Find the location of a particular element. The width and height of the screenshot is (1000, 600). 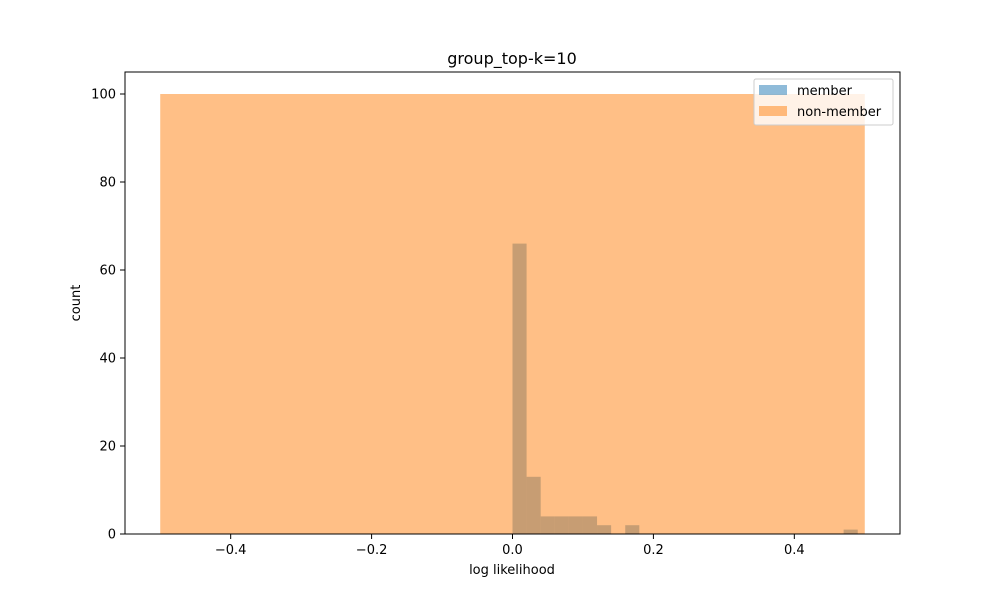

y-axis-label: count is located at coordinates (76, 303).